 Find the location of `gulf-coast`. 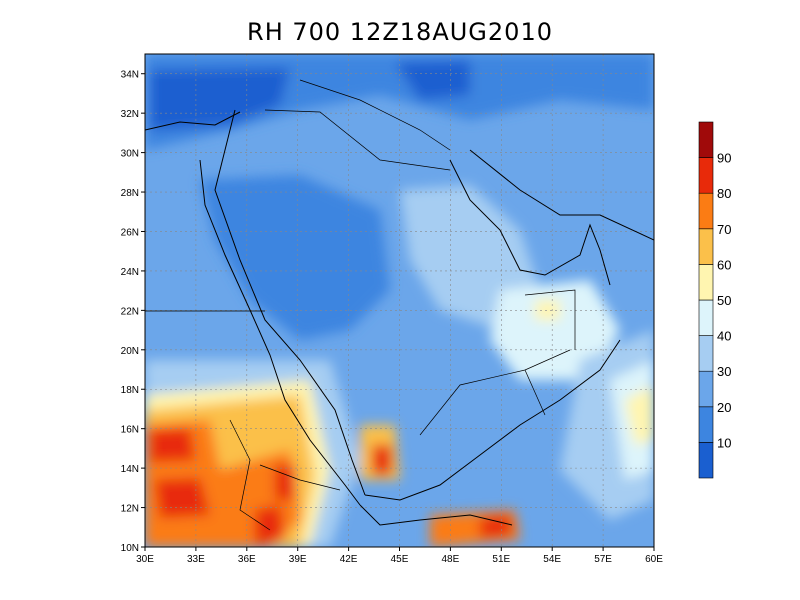

gulf-coast is located at coordinates (530, 222).